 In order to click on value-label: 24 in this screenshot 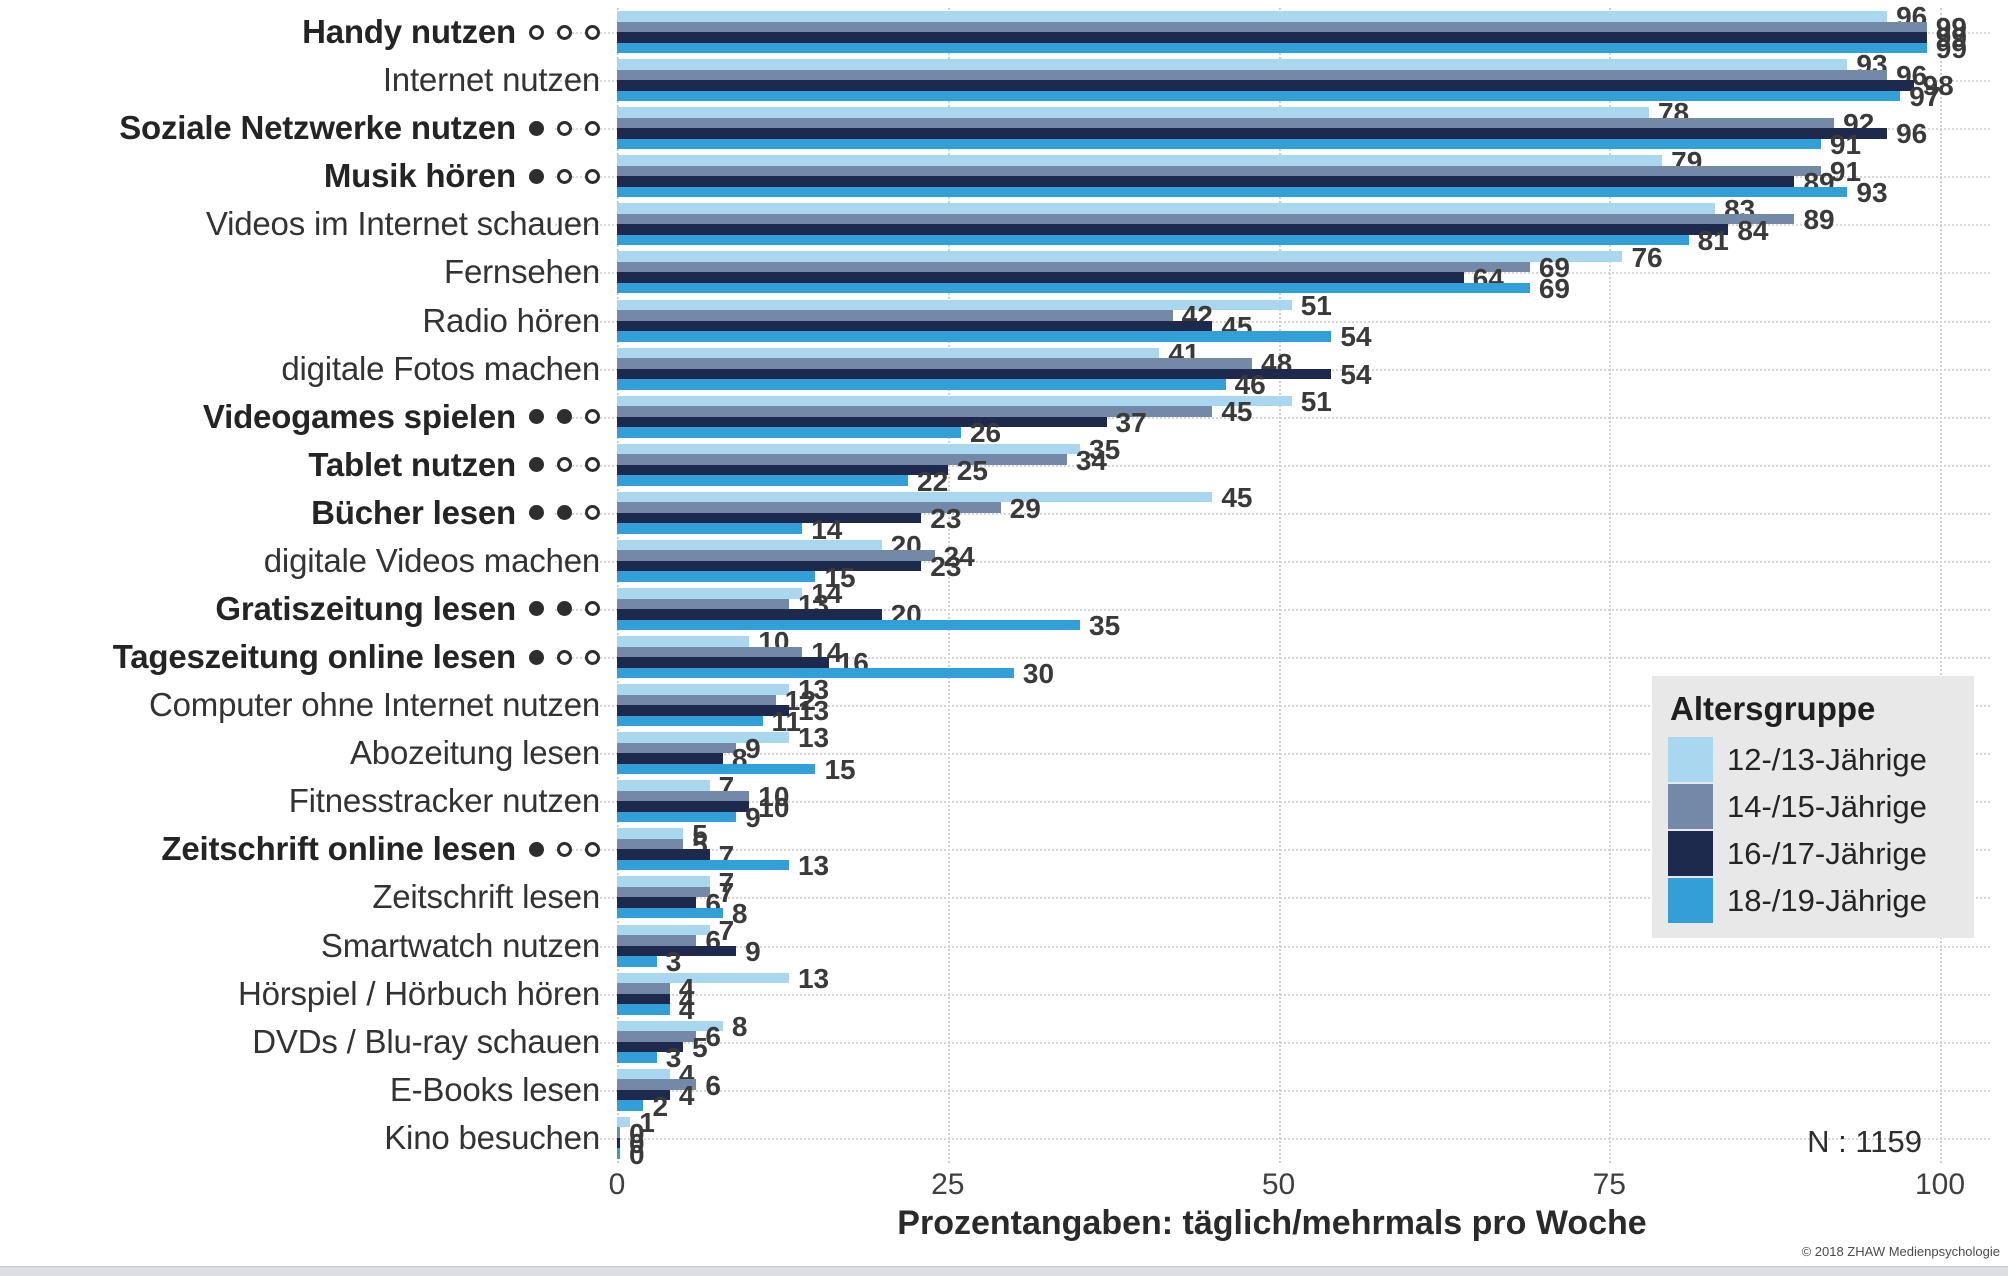, I will do `click(959, 556)`.